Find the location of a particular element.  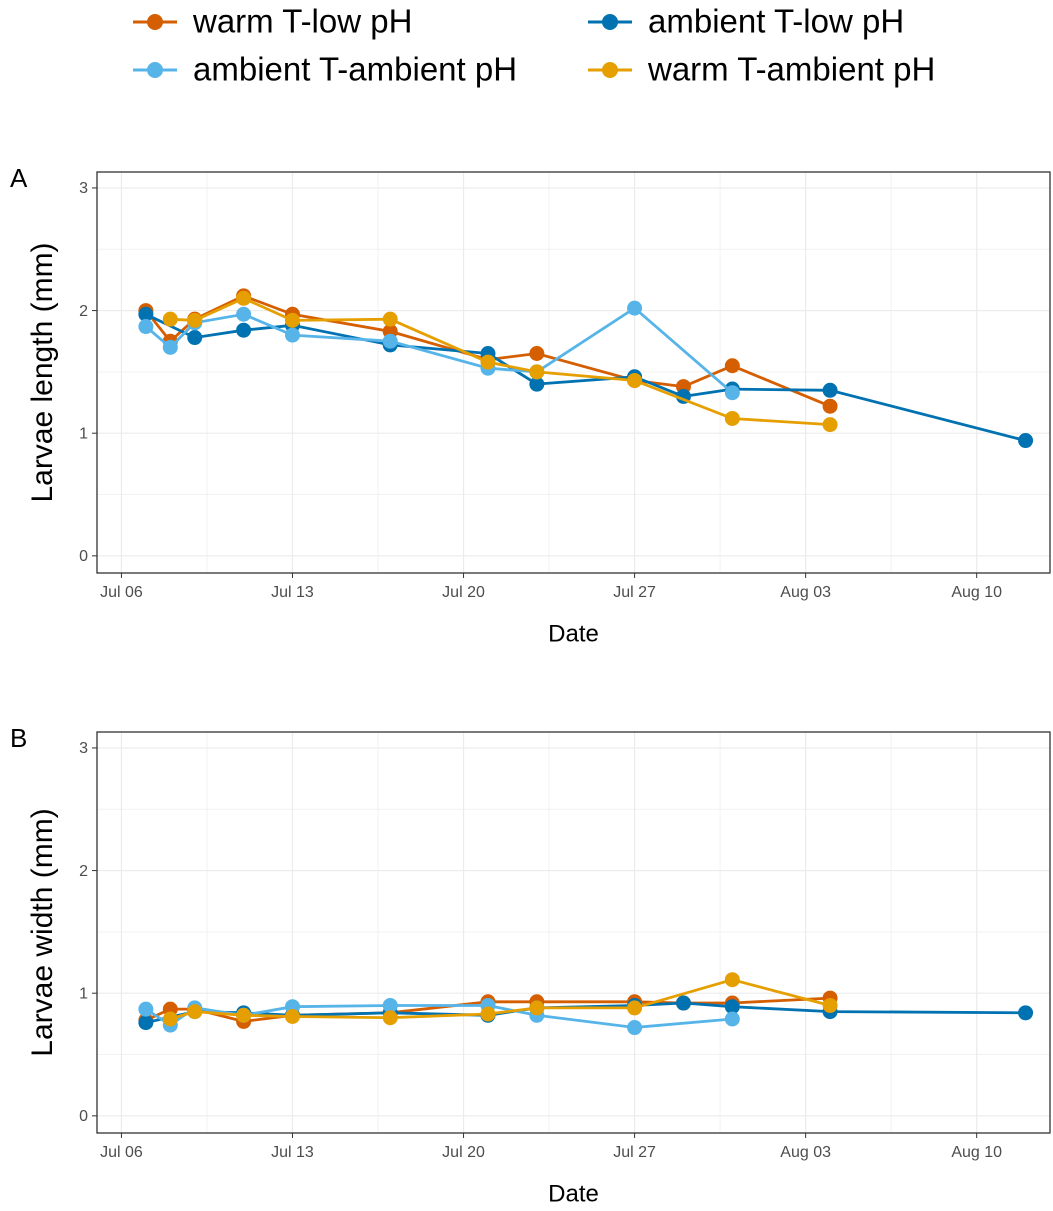

y-axis-label: Larvae length (mm) is located at coordinates (42, 372).